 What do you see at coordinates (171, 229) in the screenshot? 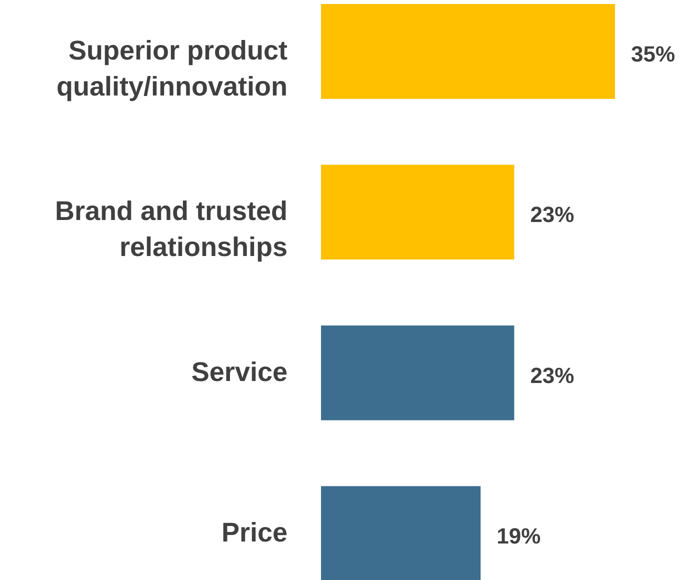
I see `y-tick-label: Brand and trusted relationships` at bounding box center [171, 229].